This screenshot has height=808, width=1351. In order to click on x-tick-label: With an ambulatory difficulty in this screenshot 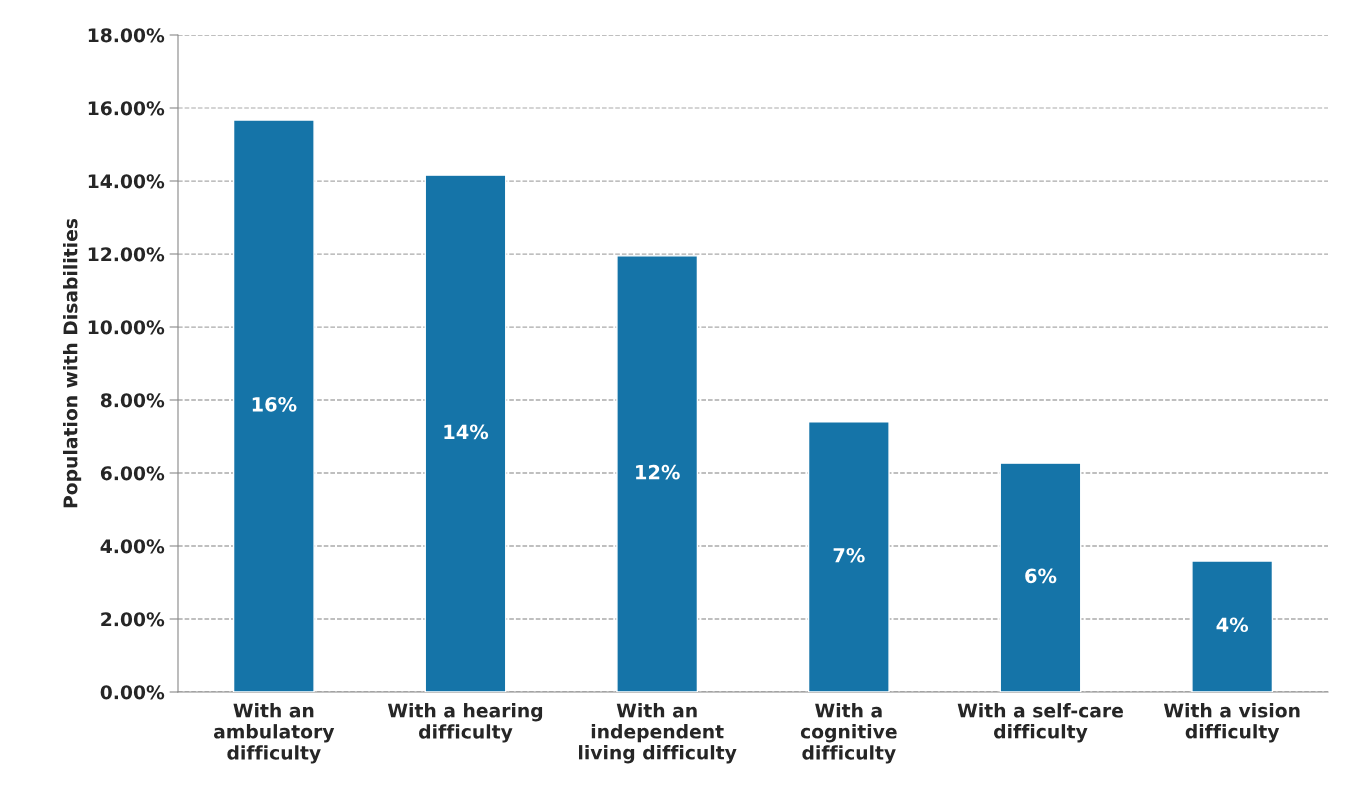, I will do `click(274, 733)`.